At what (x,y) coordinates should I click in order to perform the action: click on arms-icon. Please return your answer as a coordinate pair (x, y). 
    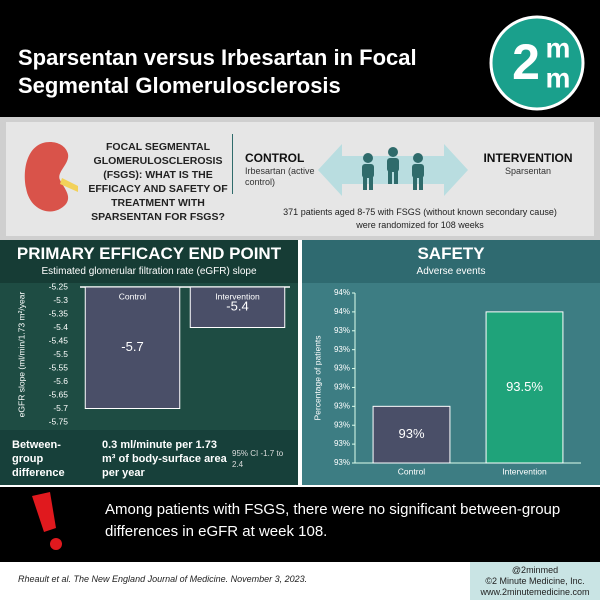
    Looking at the image, I should click on (393, 170).